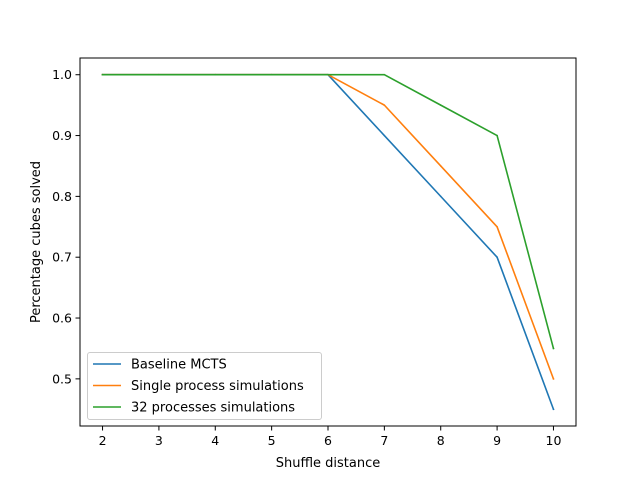 This screenshot has height=480, width=640. I want to click on legend-label-1: Single process simulations, so click(217, 386).